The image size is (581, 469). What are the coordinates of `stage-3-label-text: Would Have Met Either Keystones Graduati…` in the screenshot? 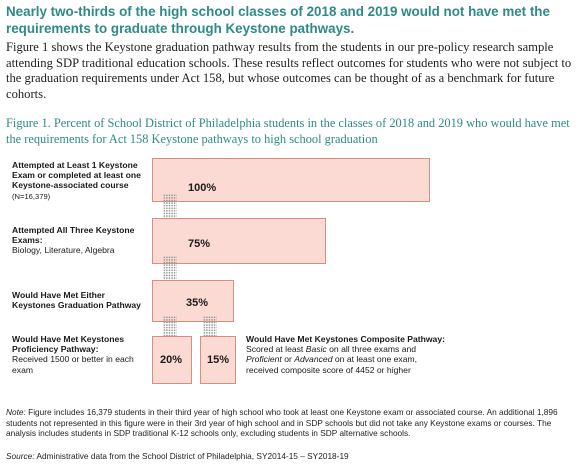 It's located at (76, 300).